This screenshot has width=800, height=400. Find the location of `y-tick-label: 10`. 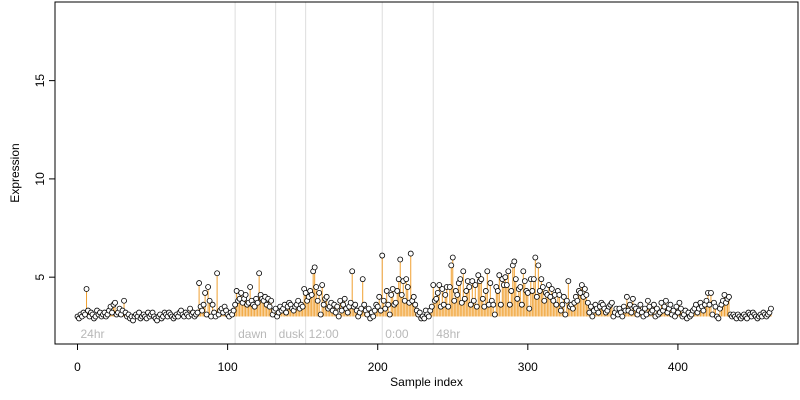

y-tick-label: 10 is located at coordinates (40, 179).